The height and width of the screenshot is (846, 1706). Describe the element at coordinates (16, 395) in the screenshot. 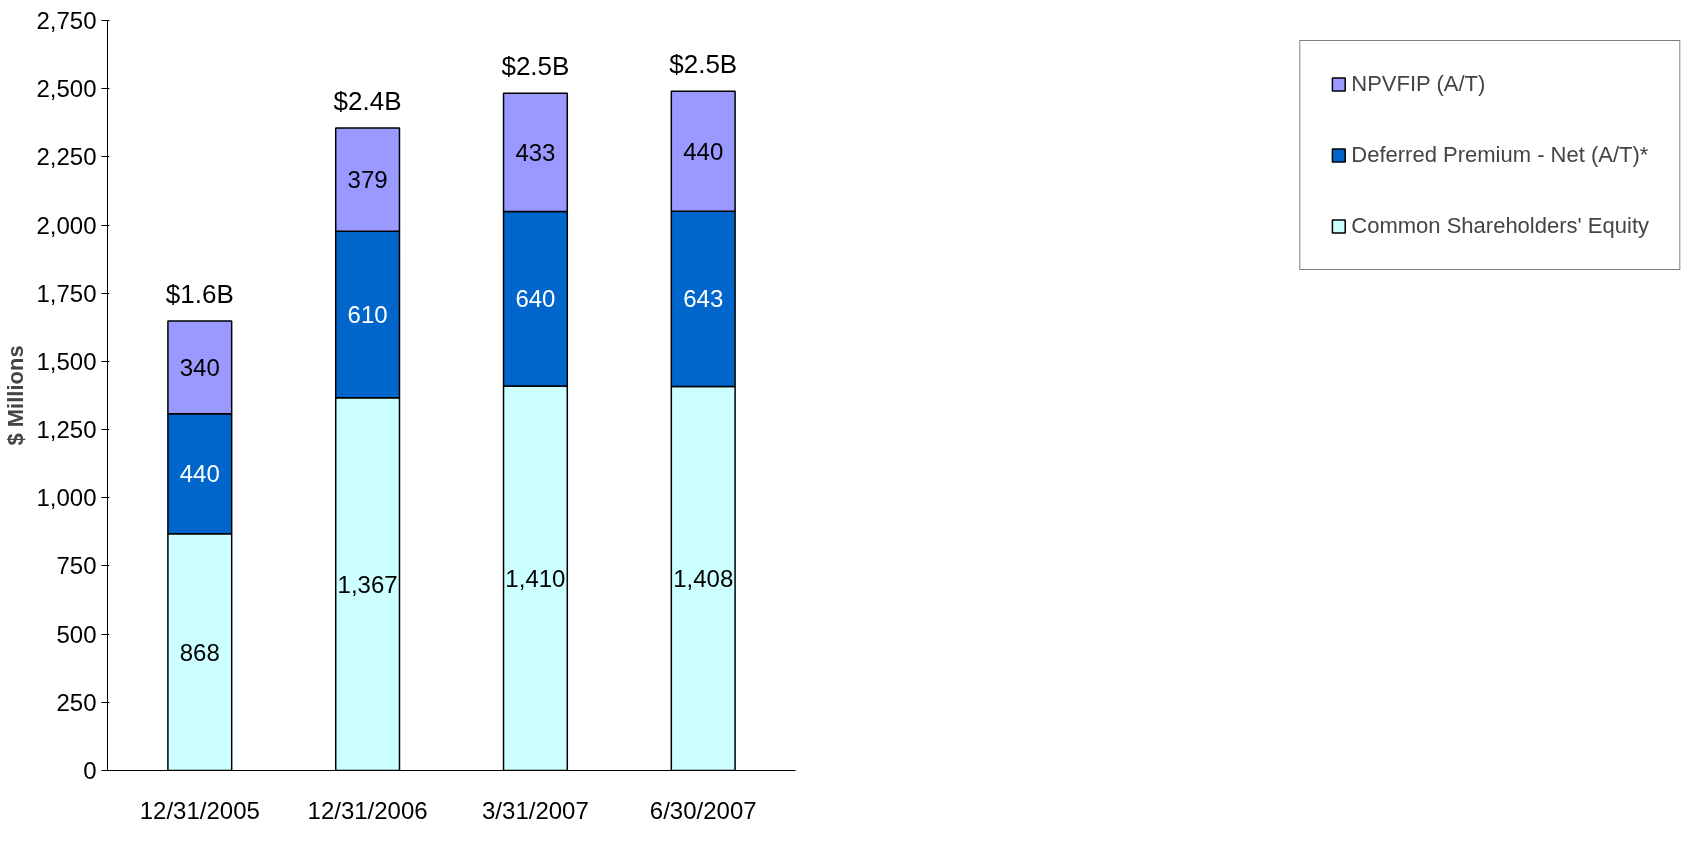

I see `y-axis-title: $ Millions` at that location.